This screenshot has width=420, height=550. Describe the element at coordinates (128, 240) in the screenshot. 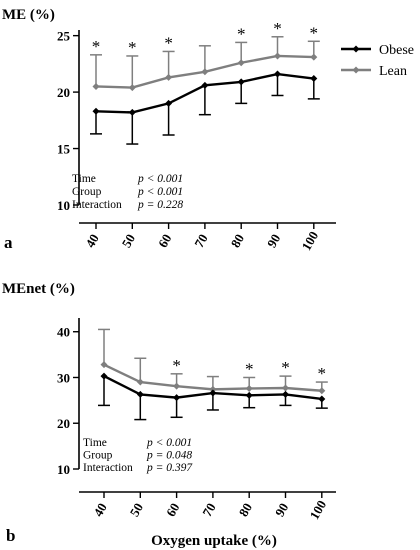

I see `panel-a-x-tick-label: 50` at that location.